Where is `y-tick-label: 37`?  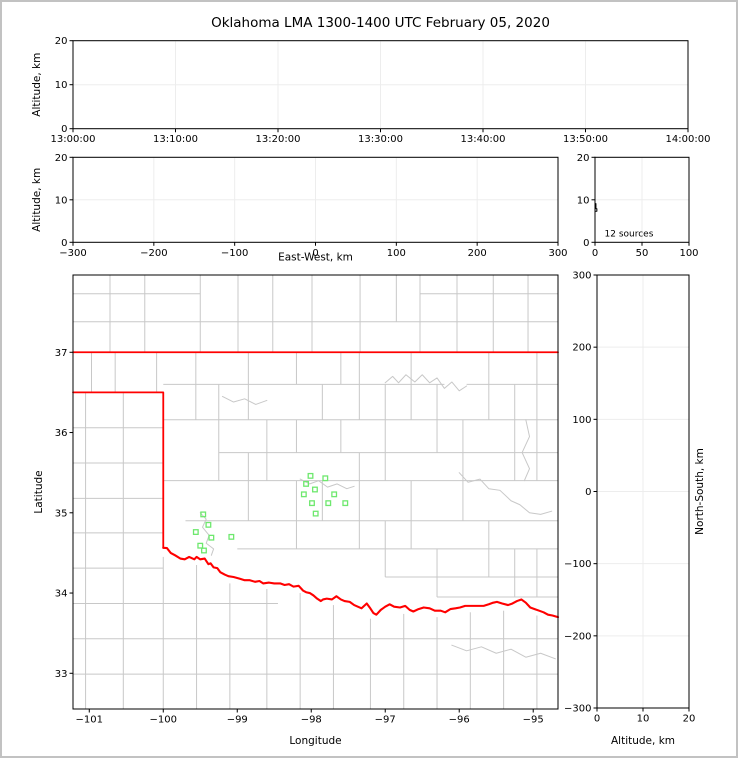 y-tick-label: 37 is located at coordinates (61, 353).